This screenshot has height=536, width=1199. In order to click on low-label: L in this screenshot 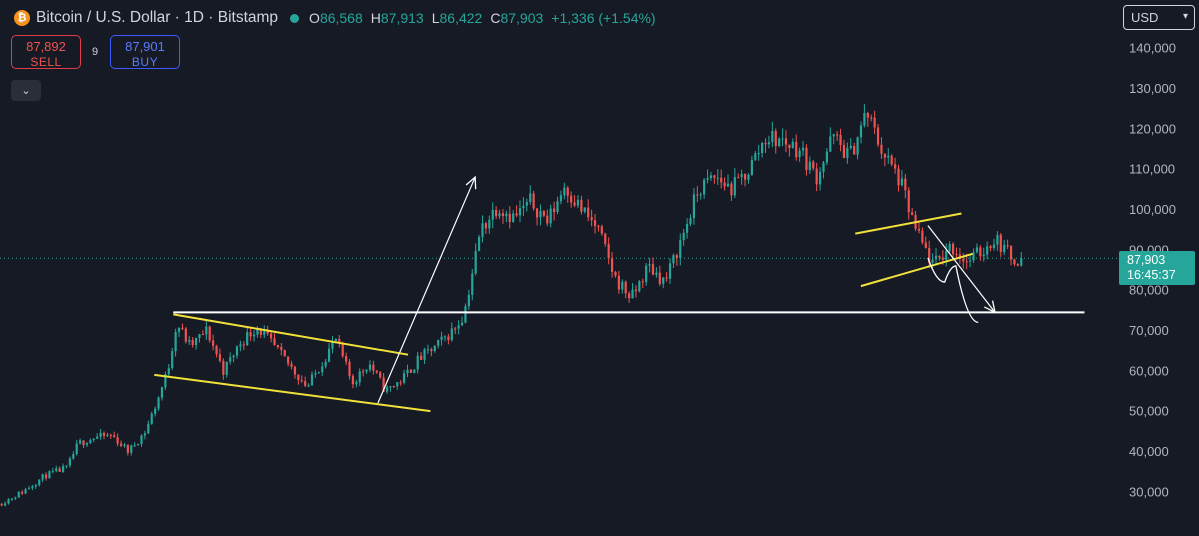, I will do `click(435, 18)`.